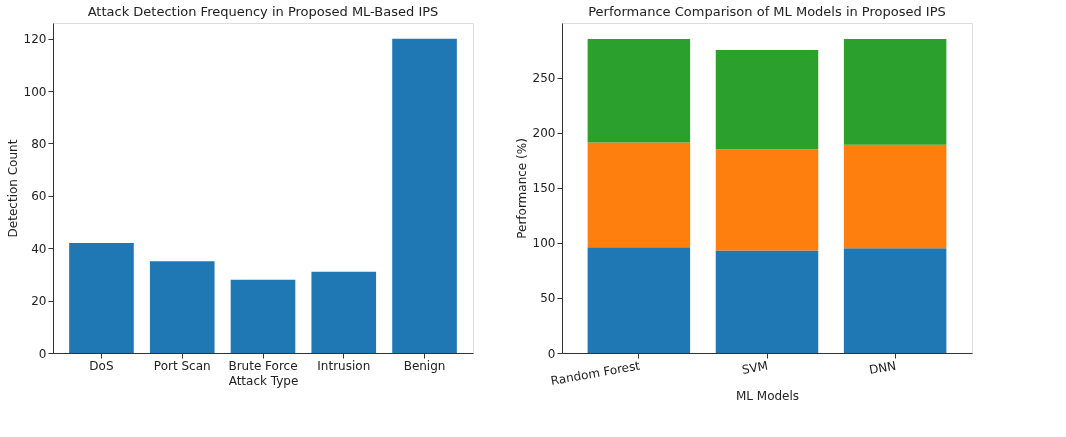  I want to click on y-tick-label: 60, so click(39, 196).